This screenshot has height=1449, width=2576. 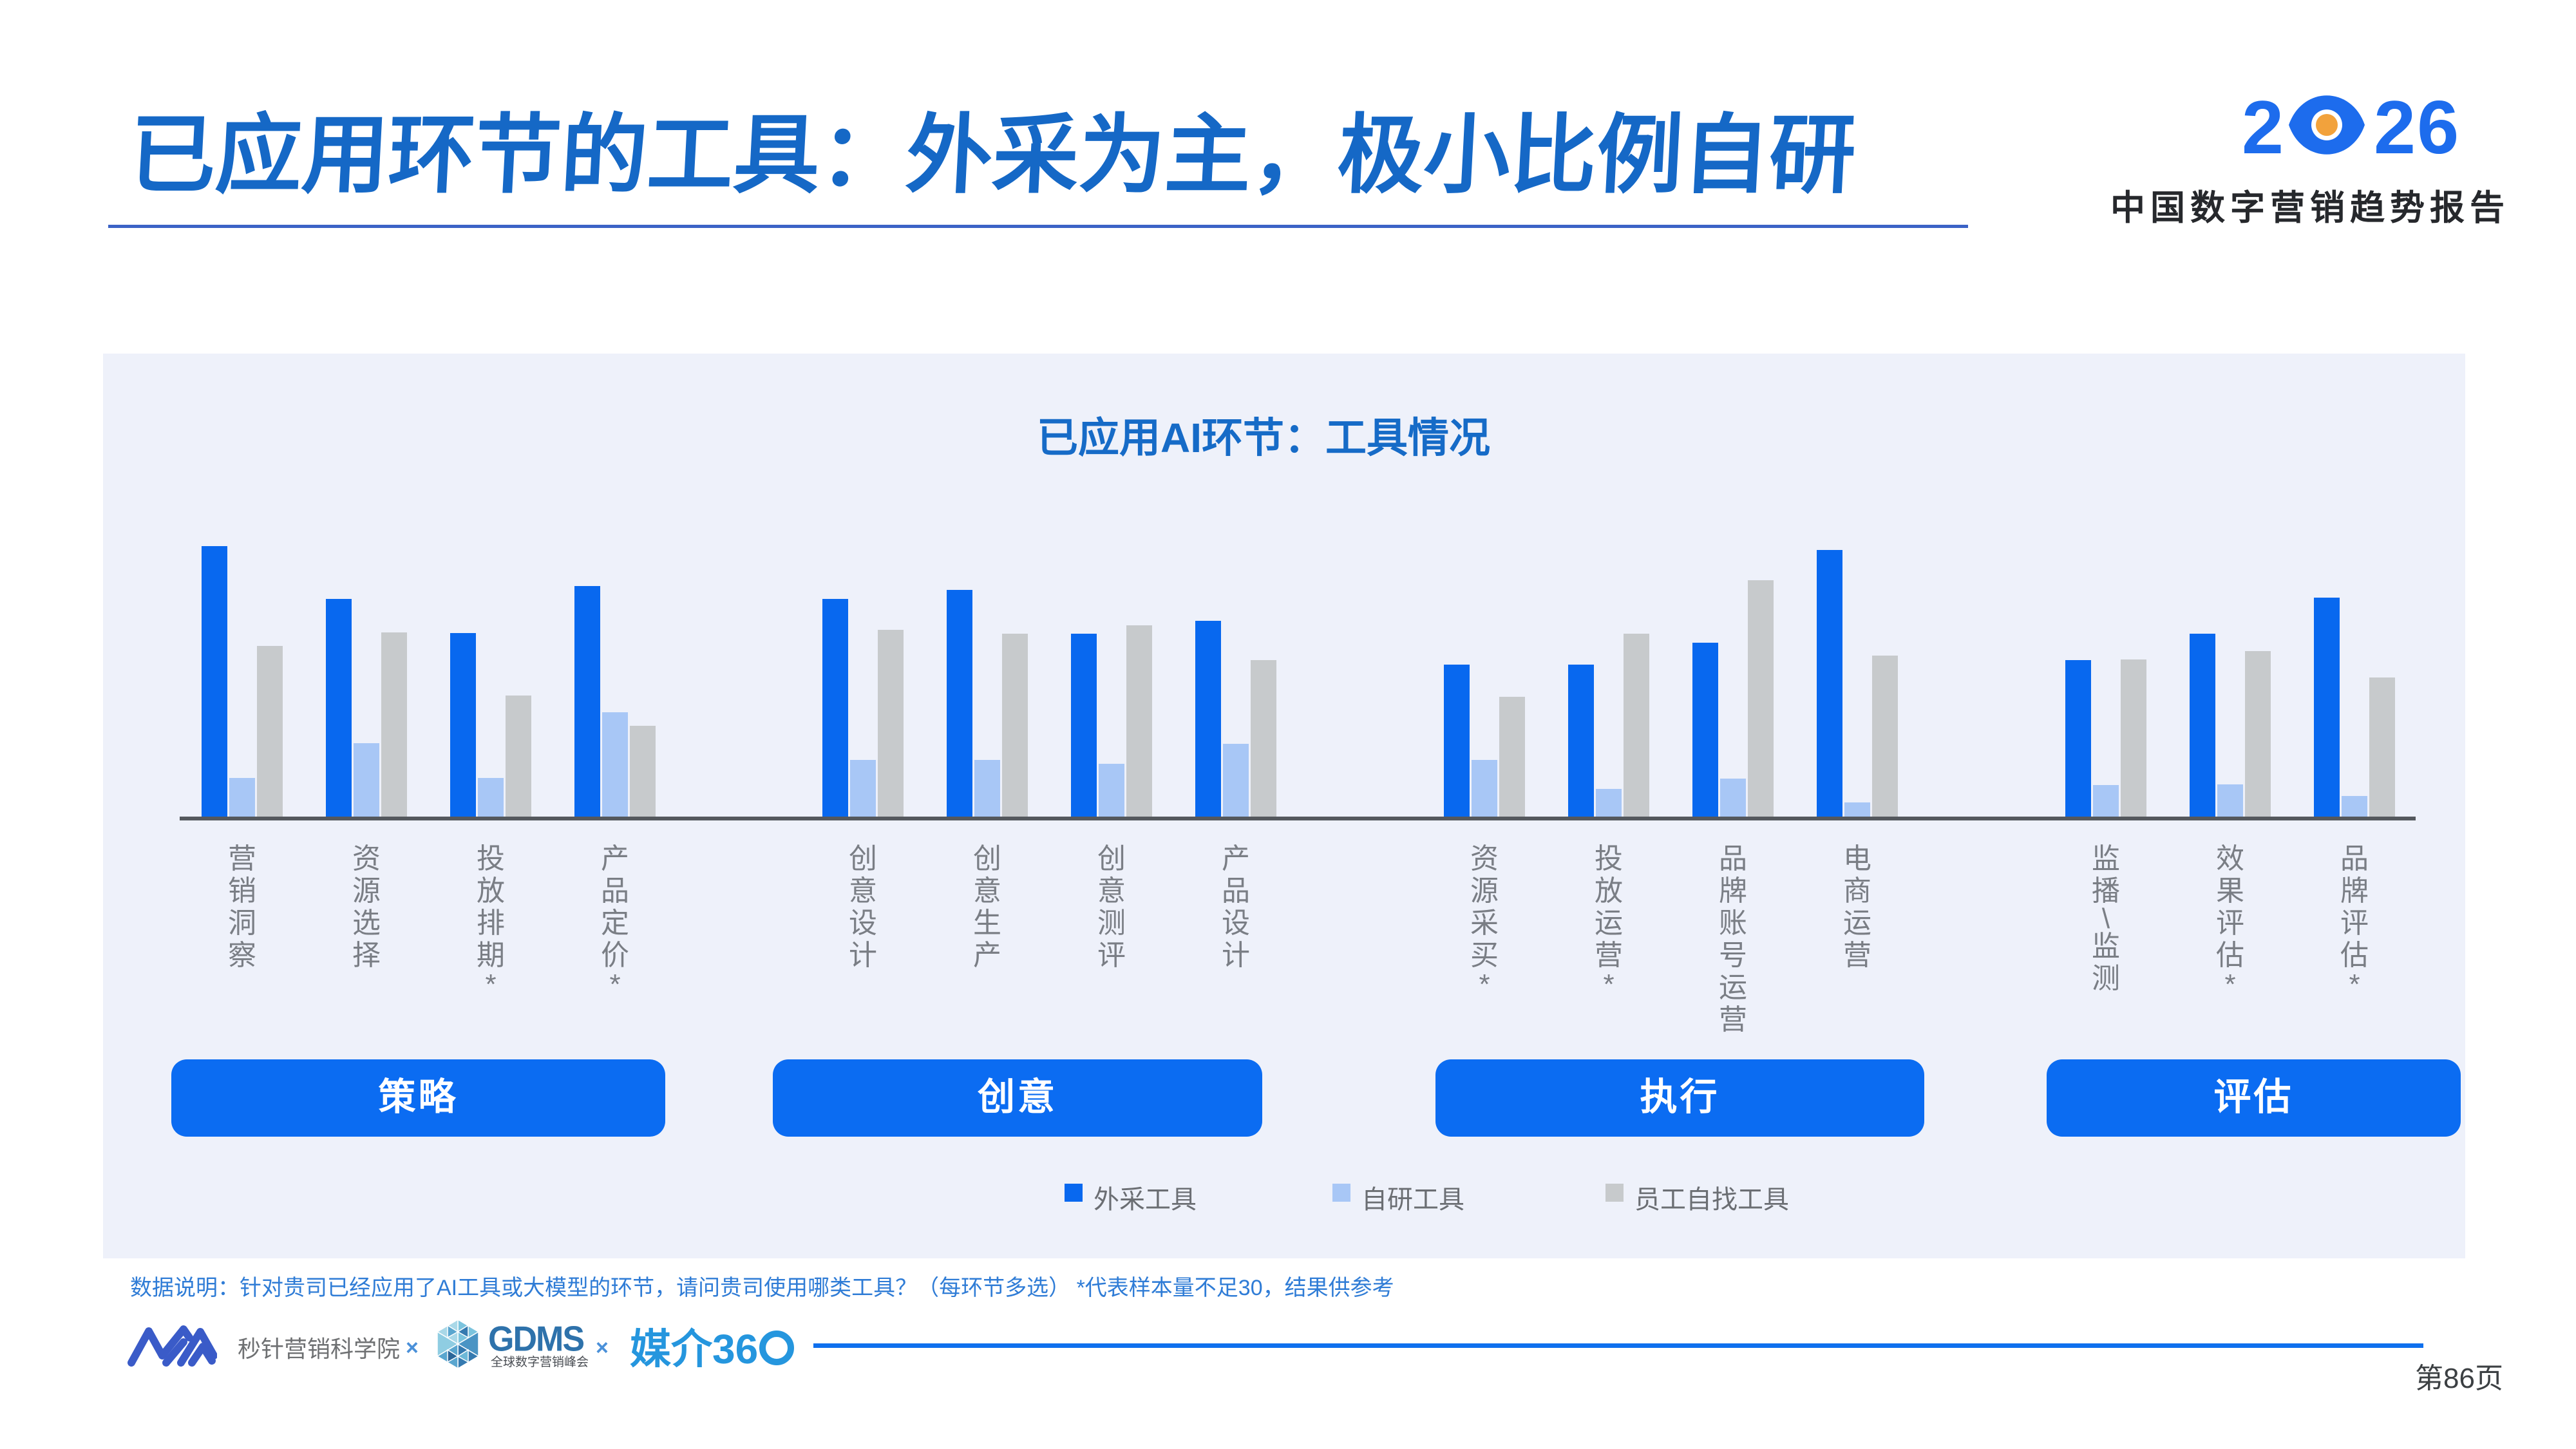 What do you see at coordinates (2263, 124) in the screenshot?
I see `svg-text: 2` at bounding box center [2263, 124].